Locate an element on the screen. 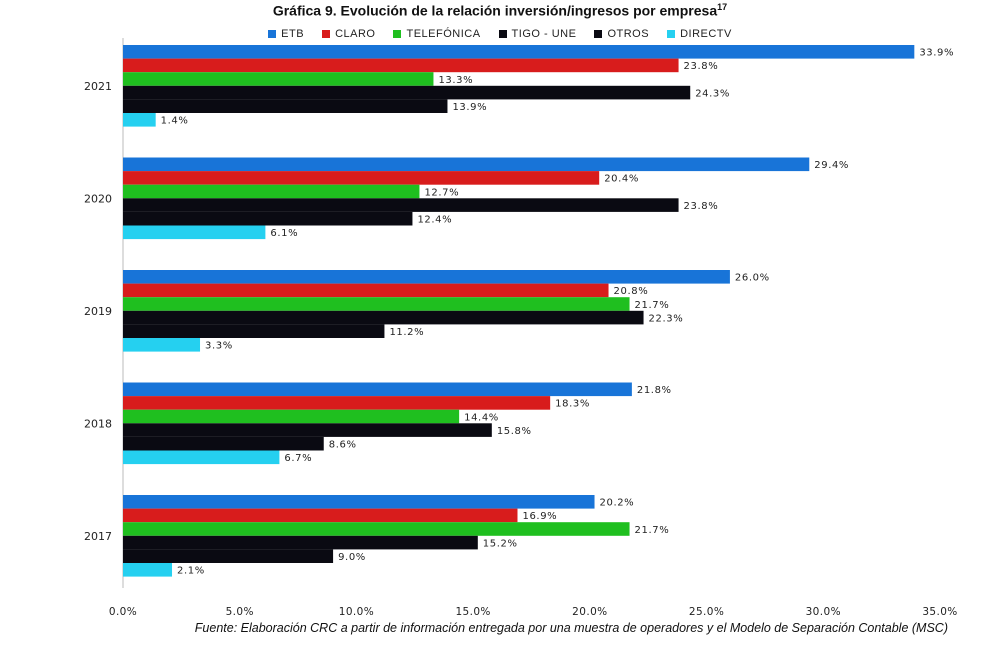 This screenshot has width=1000, height=655. bar-directv-2019 is located at coordinates (162, 345).